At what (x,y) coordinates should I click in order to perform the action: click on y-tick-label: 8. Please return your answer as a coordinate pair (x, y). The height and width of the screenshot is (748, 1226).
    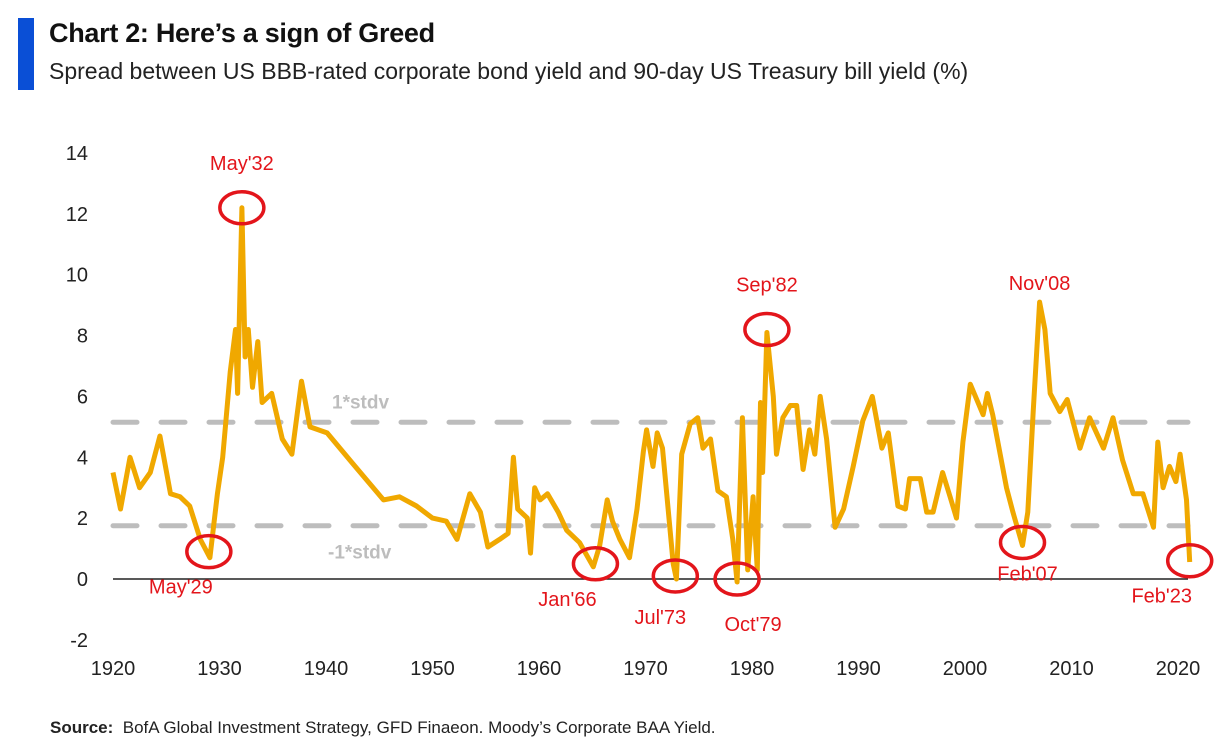
    Looking at the image, I should click on (82, 337).